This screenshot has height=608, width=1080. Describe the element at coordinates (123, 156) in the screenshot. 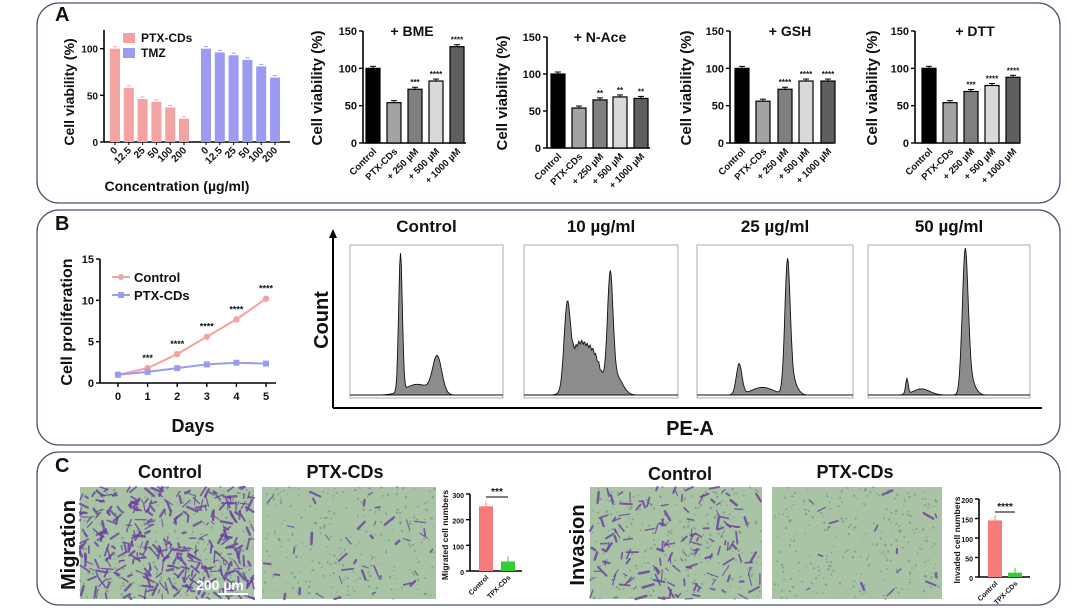

I see `category-label: 12.5` at that location.